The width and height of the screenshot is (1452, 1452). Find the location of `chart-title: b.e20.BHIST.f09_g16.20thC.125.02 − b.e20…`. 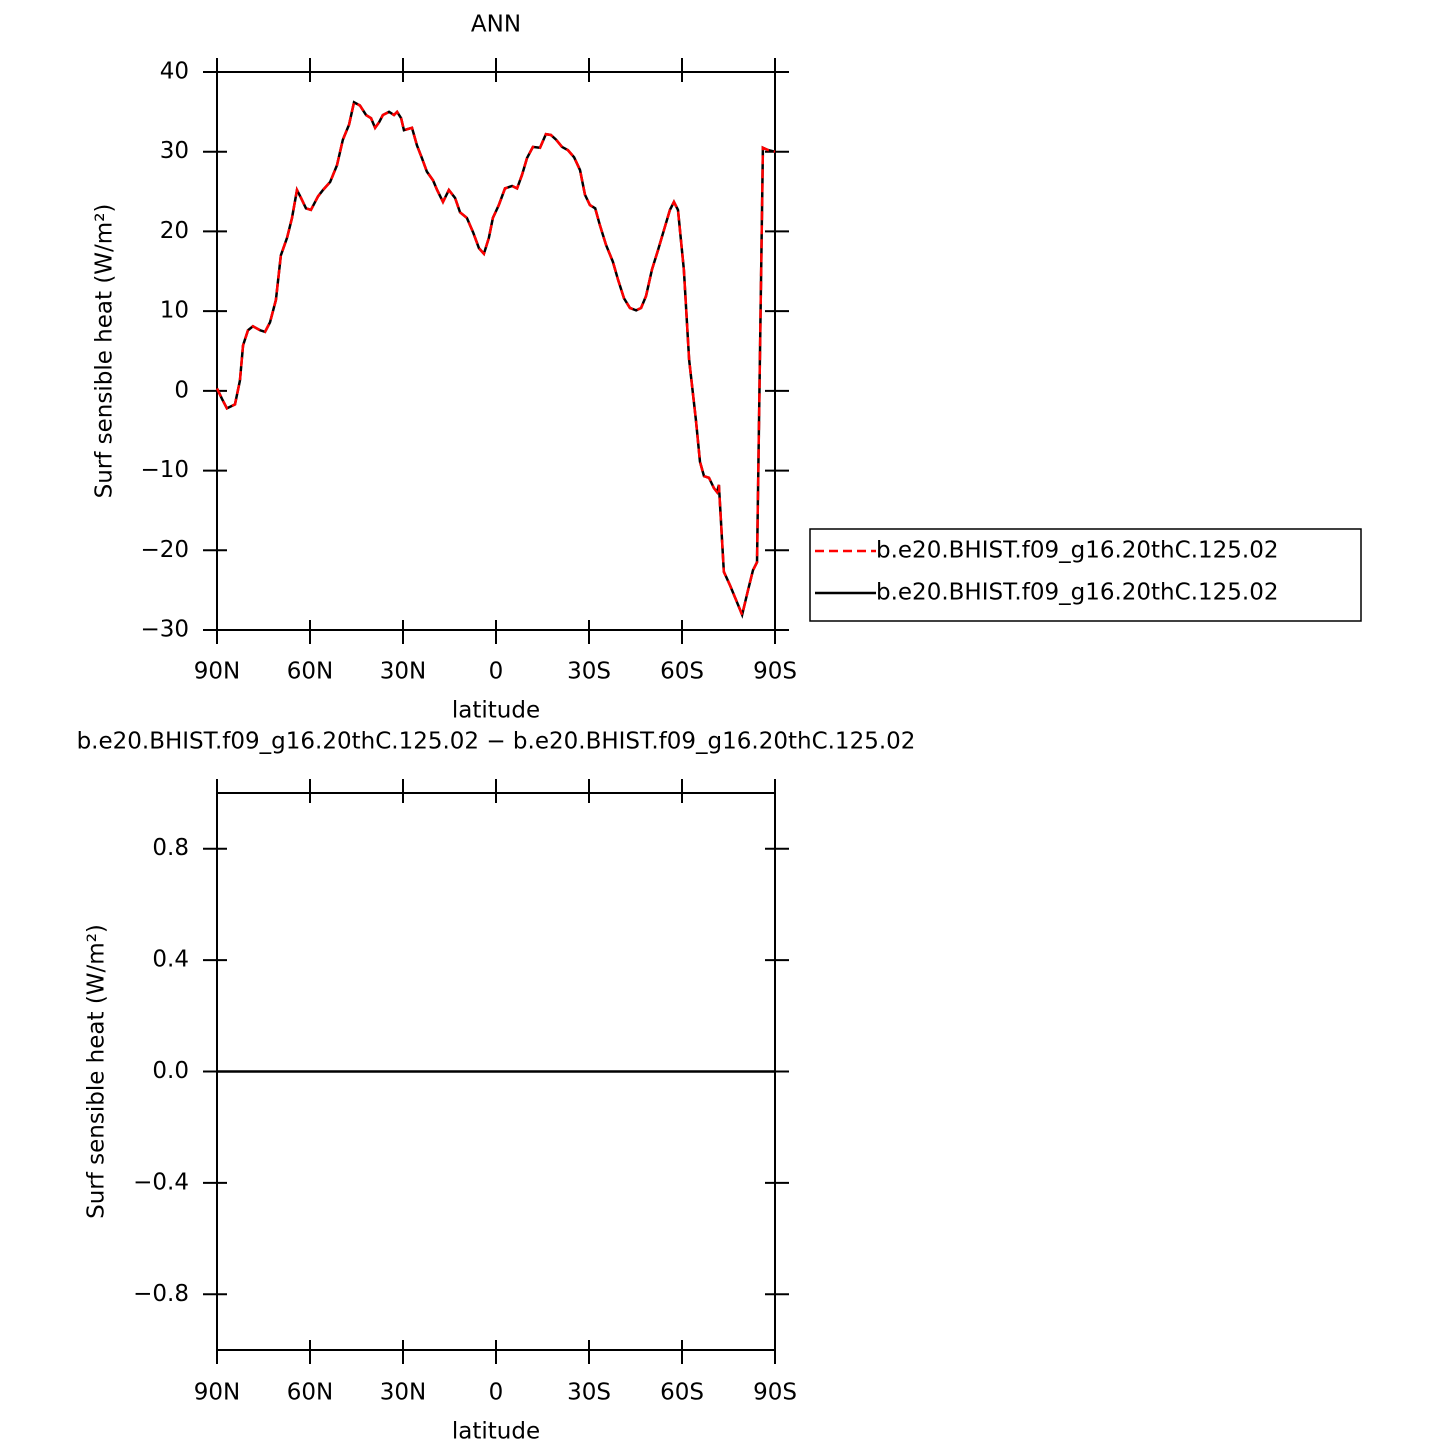

chart-title: b.e20.BHIST.f09_g16.20thC.125.02 − b.e20… is located at coordinates (496, 742).